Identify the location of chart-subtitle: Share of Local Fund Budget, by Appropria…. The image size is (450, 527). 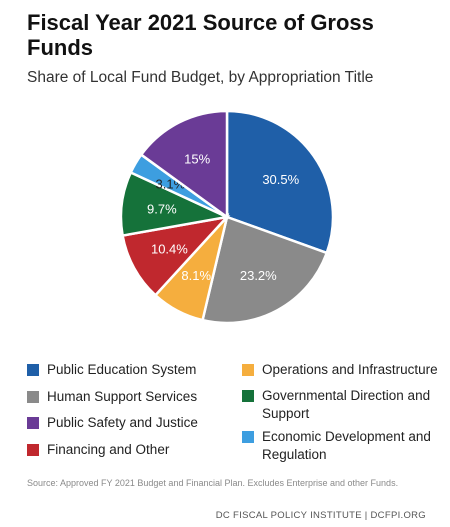
(200, 77).